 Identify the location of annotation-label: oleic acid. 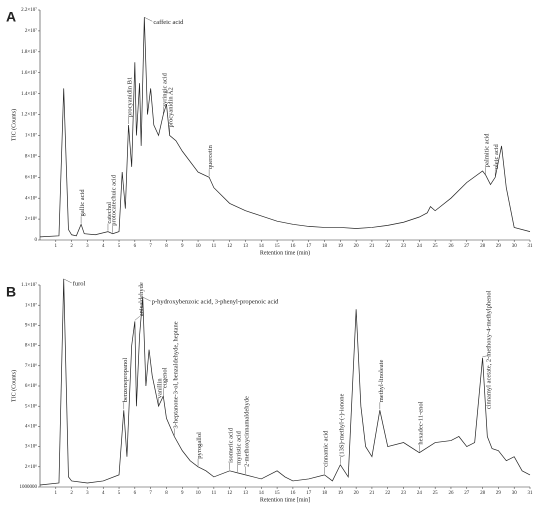
(496, 156).